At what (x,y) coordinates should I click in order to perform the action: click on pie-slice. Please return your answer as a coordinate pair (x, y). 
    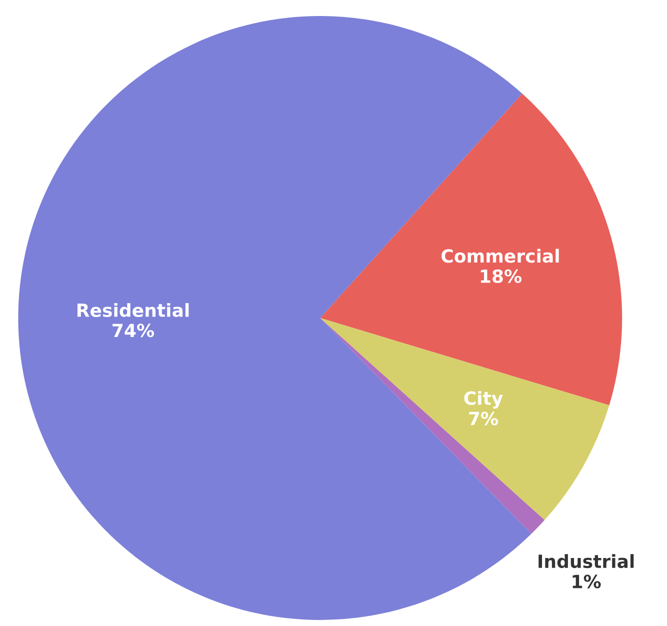
    Looking at the image, I should click on (465, 419).